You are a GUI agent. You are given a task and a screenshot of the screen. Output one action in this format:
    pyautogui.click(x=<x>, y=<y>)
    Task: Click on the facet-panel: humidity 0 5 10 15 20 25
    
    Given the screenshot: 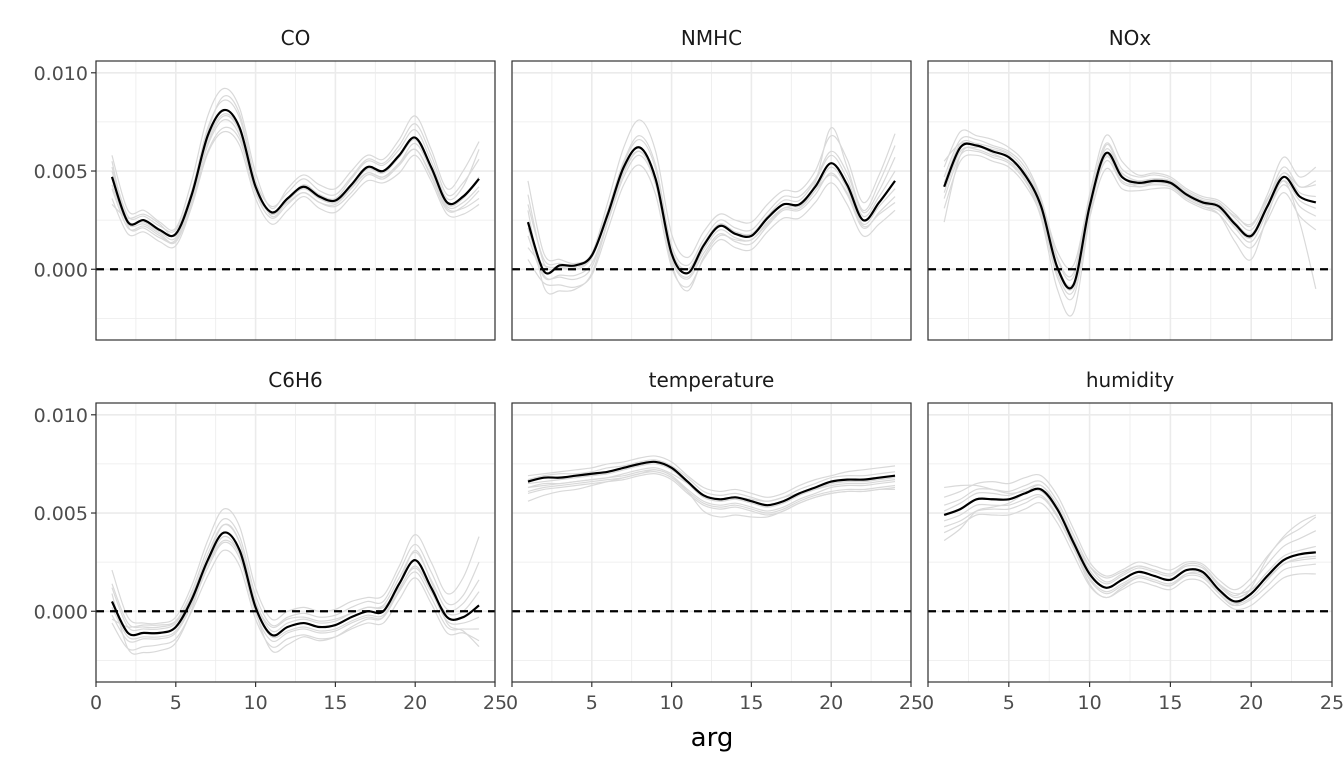 What is the action you would take?
    pyautogui.click(x=1133, y=541)
    